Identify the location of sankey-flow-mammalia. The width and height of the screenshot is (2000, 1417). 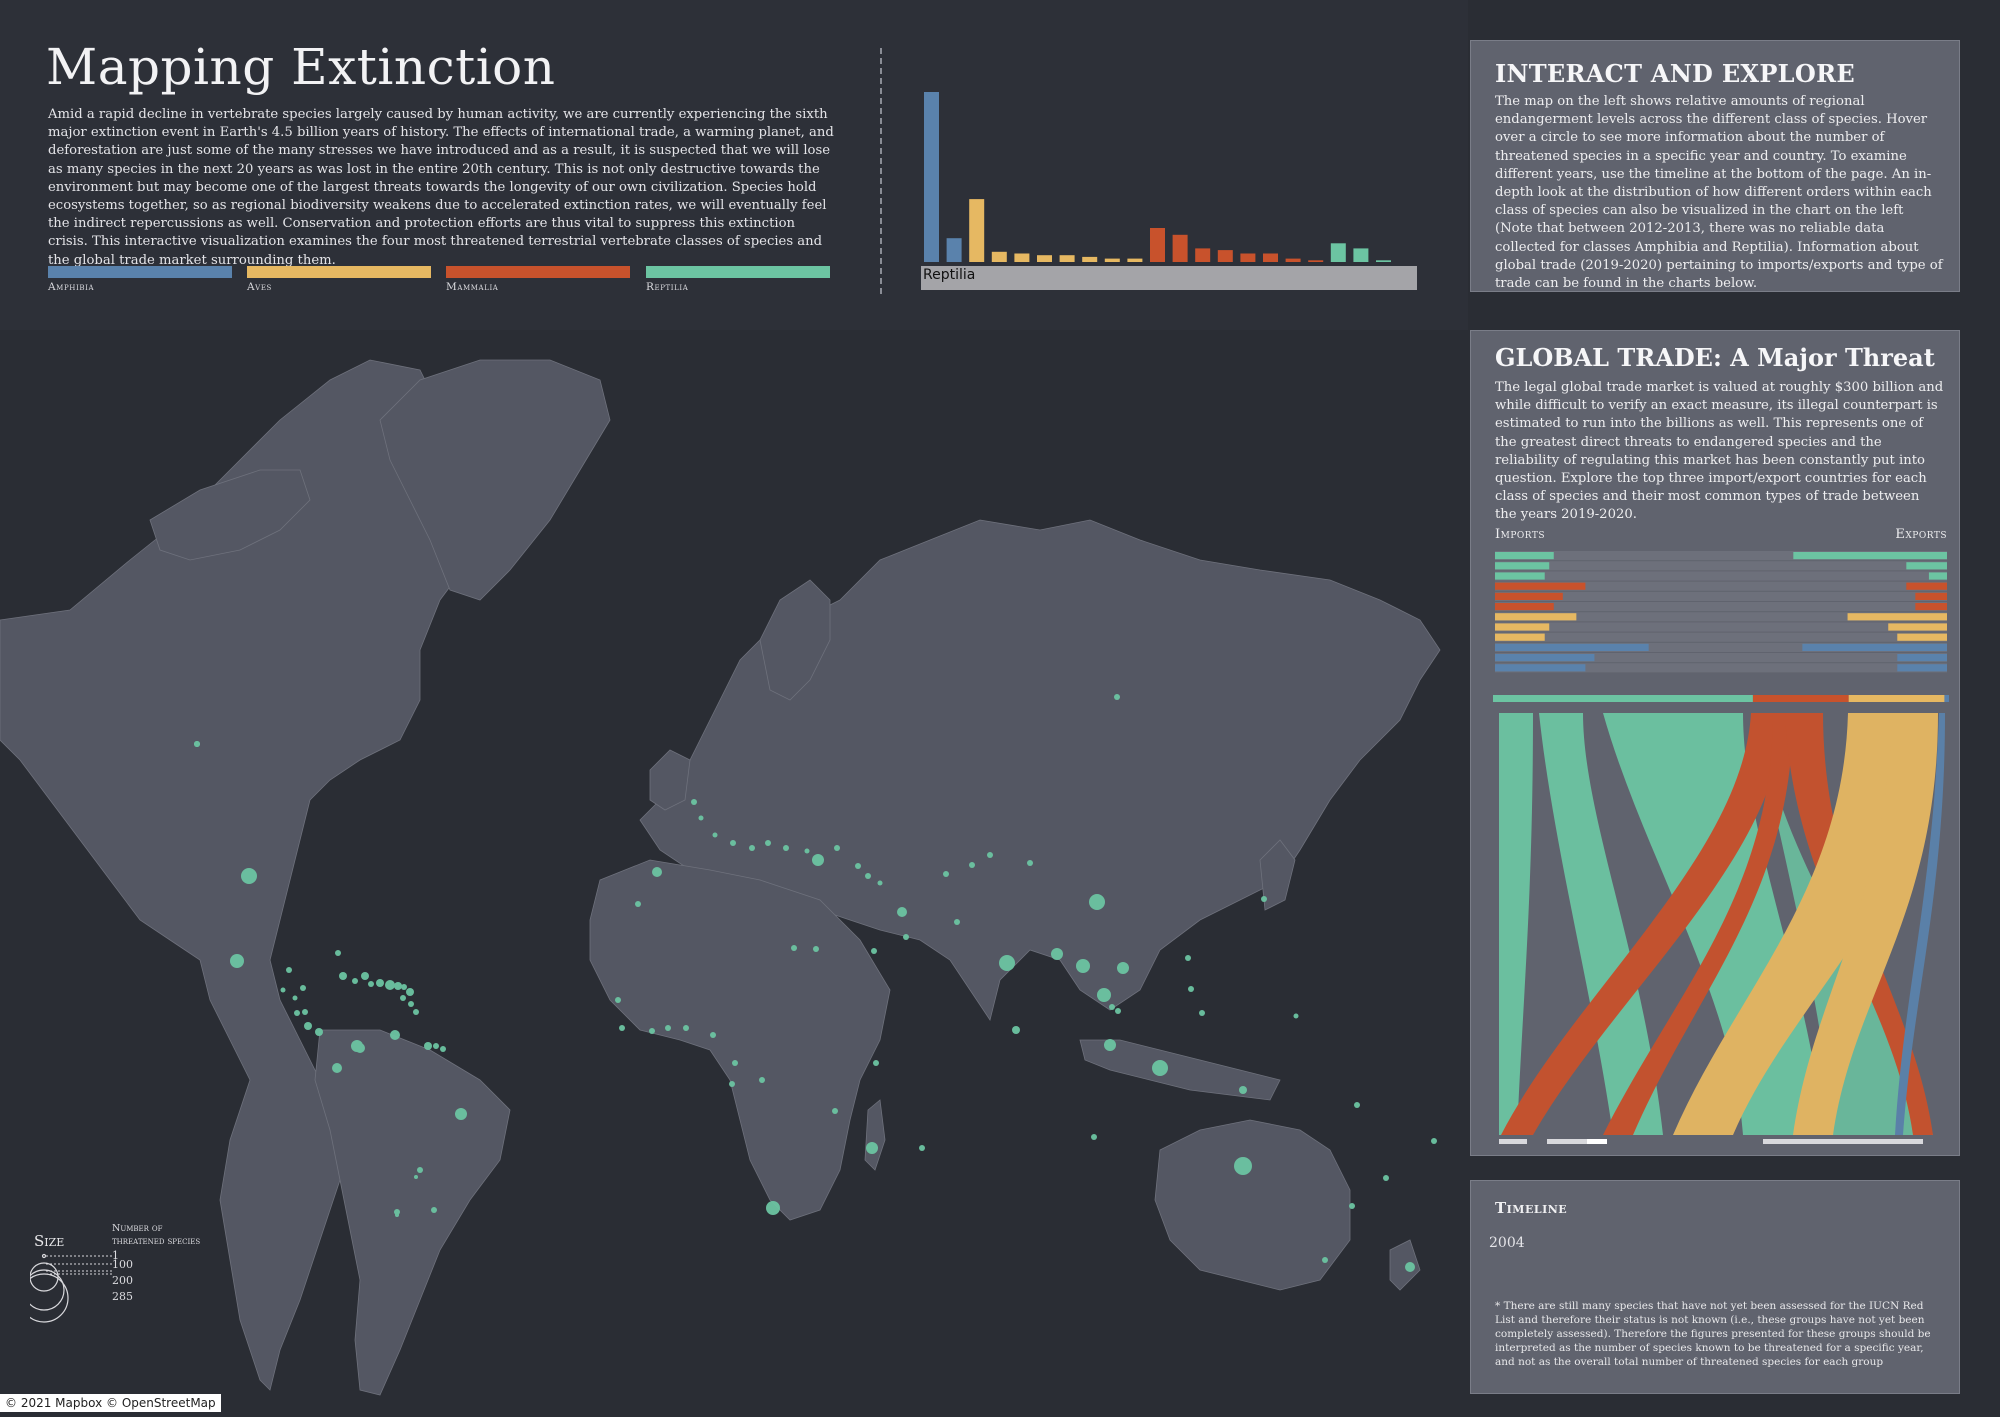
(1642, 924).